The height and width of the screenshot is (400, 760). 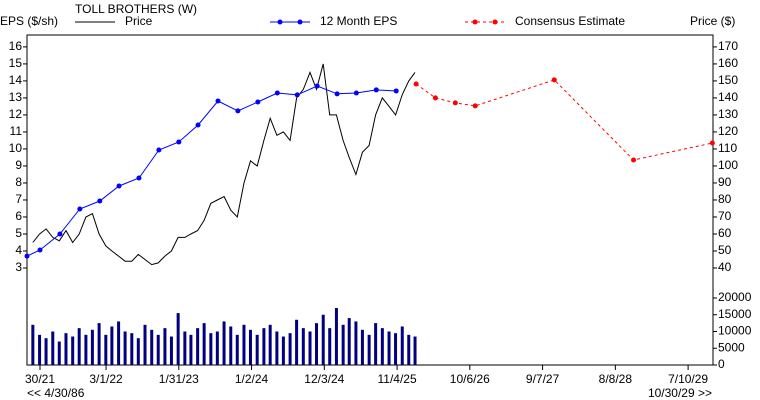 I want to click on y2-tick-label: 130, so click(x=728, y=114).